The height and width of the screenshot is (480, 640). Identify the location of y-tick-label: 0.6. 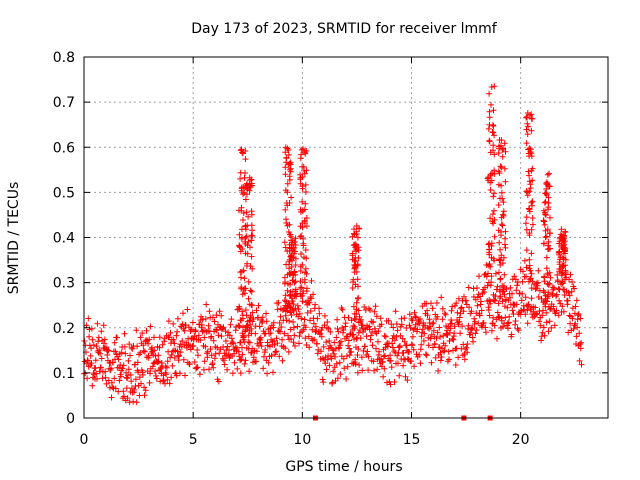
(64, 148).